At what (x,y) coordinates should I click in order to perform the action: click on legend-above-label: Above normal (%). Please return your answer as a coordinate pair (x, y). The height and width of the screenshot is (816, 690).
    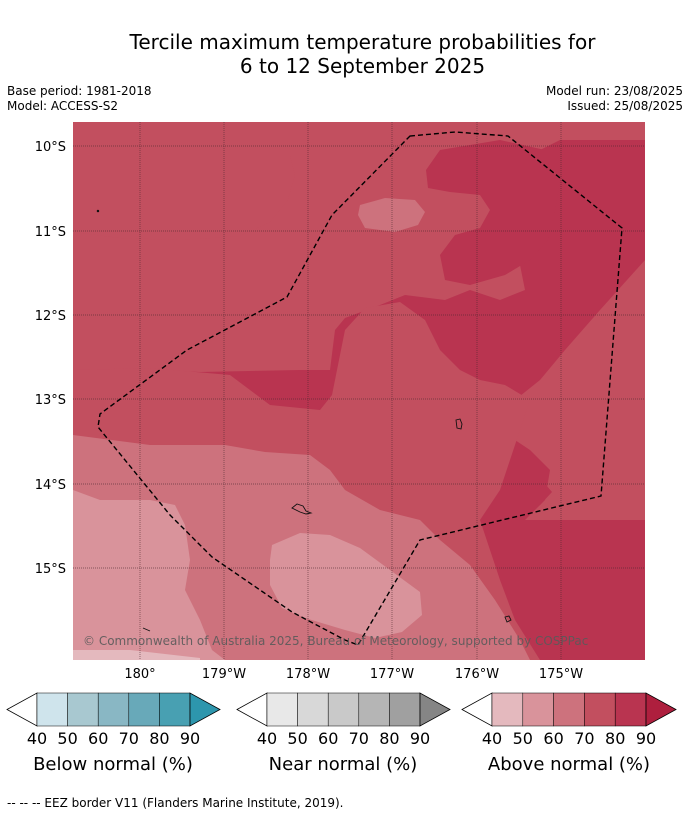
    Looking at the image, I should click on (569, 764).